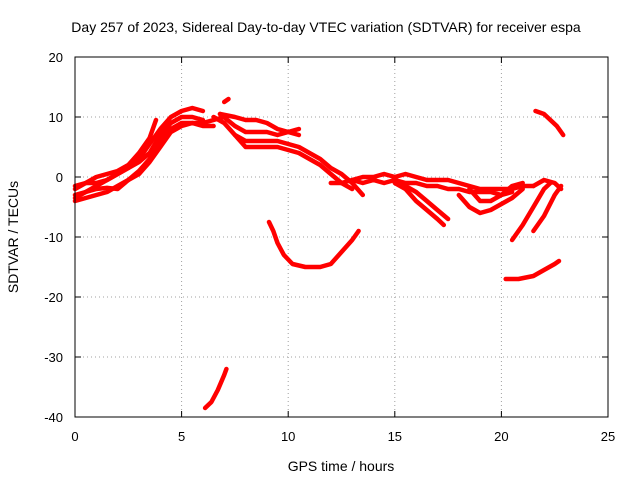  What do you see at coordinates (181, 436) in the screenshot?
I see `x-tick-label: 5` at bounding box center [181, 436].